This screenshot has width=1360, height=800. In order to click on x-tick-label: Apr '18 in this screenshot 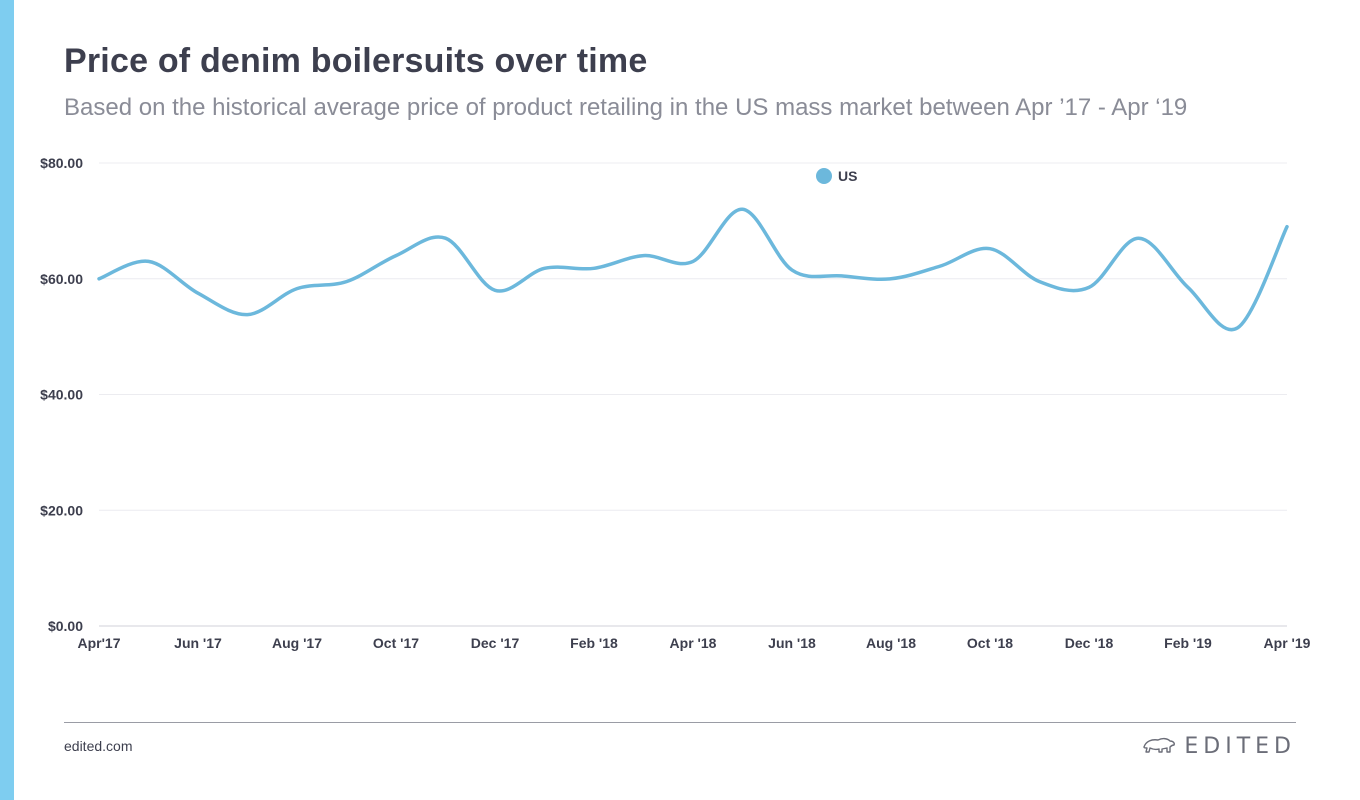, I will do `click(693, 643)`.